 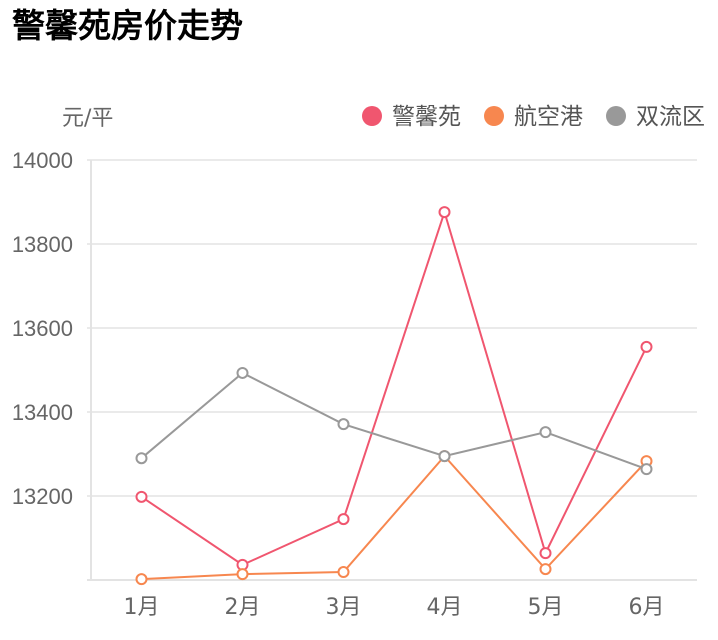 What do you see at coordinates (243, 607) in the screenshot?
I see `x-tick-label: 2月` at bounding box center [243, 607].